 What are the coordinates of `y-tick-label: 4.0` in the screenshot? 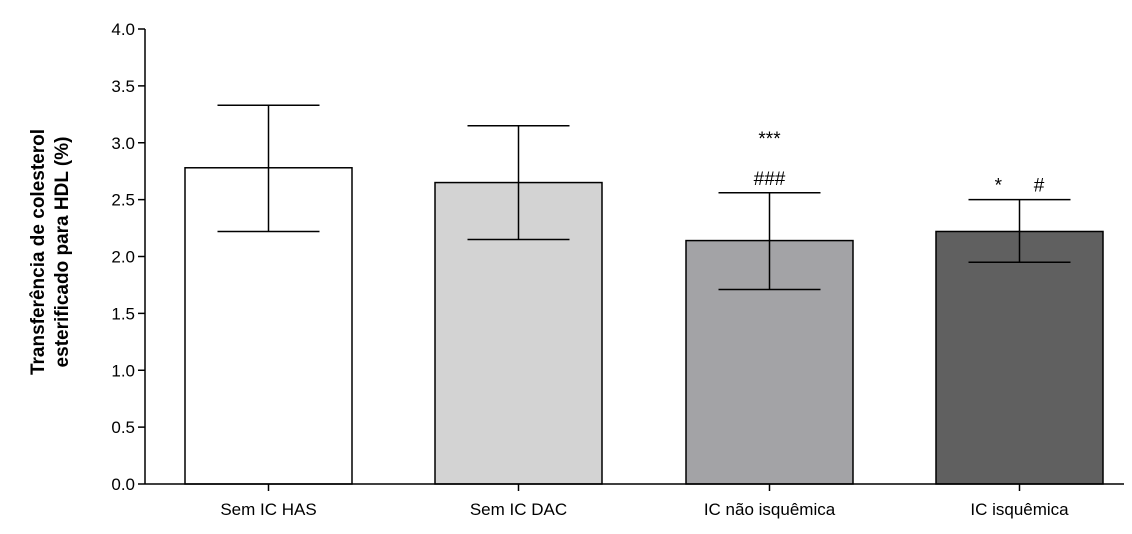 It's located at (123, 29).